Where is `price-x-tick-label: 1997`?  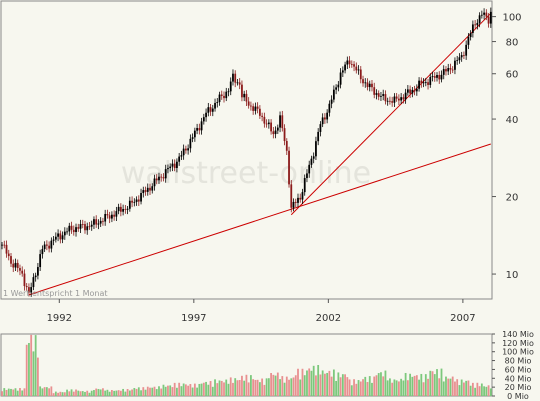
price-x-tick-label: 1997 is located at coordinates (193, 318).